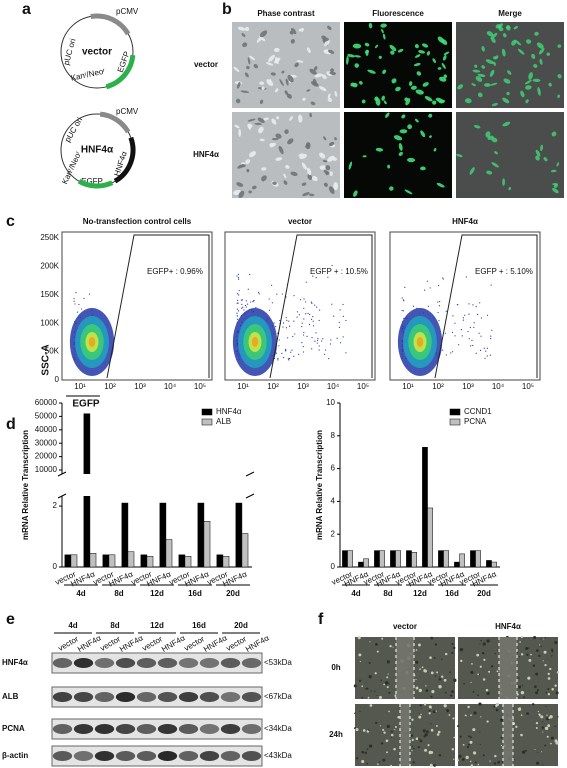 This screenshot has height=768, width=567. I want to click on legend-label: CCND1, so click(478, 411).